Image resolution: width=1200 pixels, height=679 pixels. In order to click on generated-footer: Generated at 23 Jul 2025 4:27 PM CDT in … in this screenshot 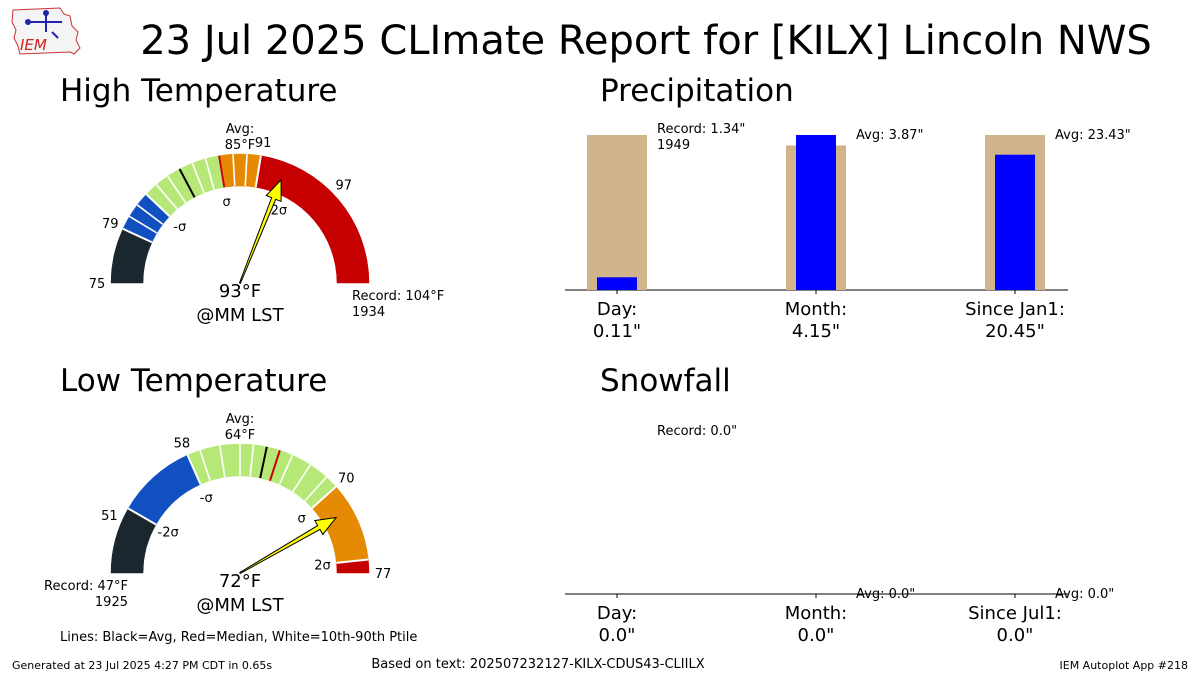, I will do `click(142, 665)`.